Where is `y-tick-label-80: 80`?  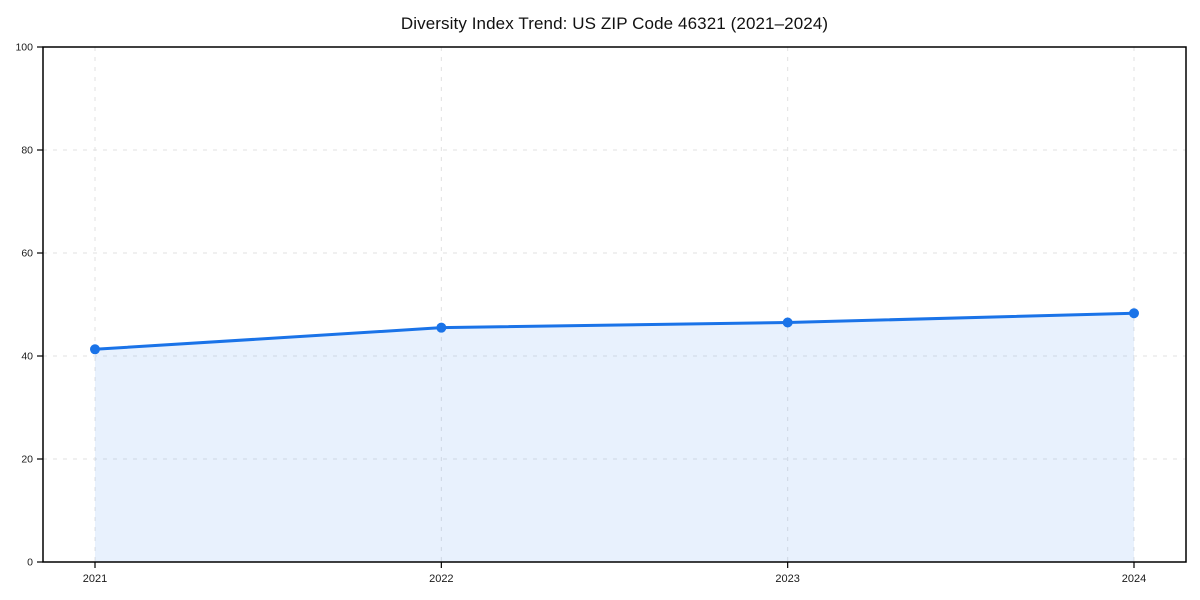 y-tick-label-80: 80 is located at coordinates (27, 151).